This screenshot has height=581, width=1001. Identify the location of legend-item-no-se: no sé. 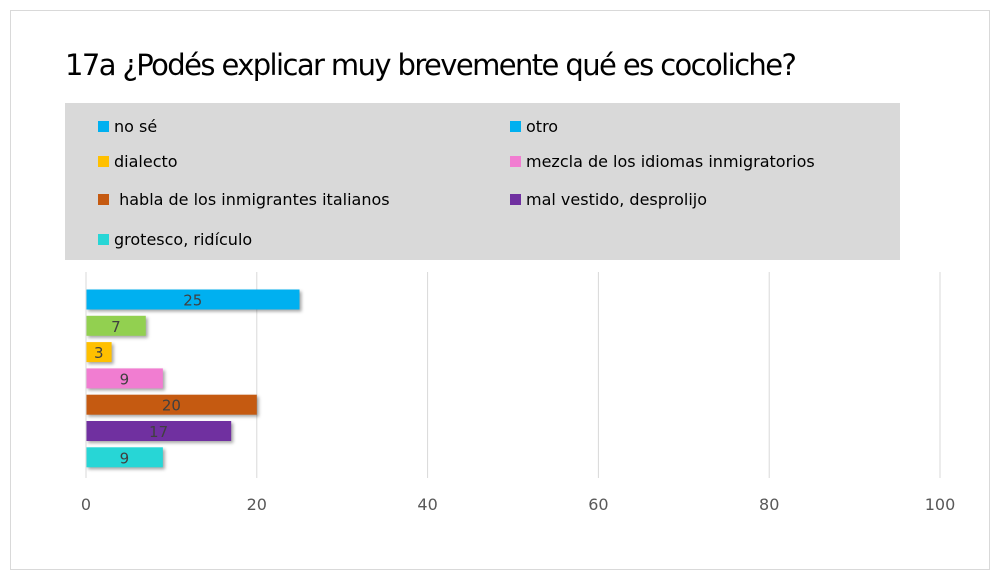
(127, 126).